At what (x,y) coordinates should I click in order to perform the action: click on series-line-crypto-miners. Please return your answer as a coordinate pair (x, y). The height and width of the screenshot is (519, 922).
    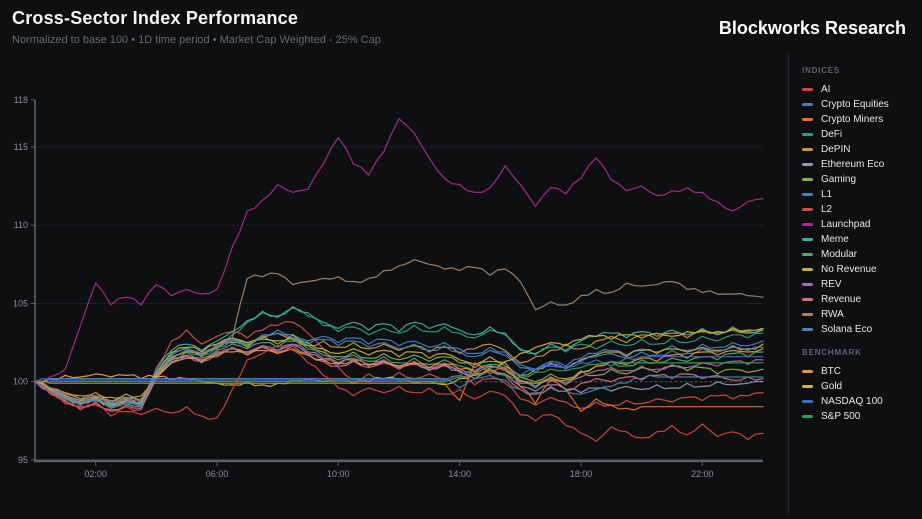
    Looking at the image, I should click on (399, 387).